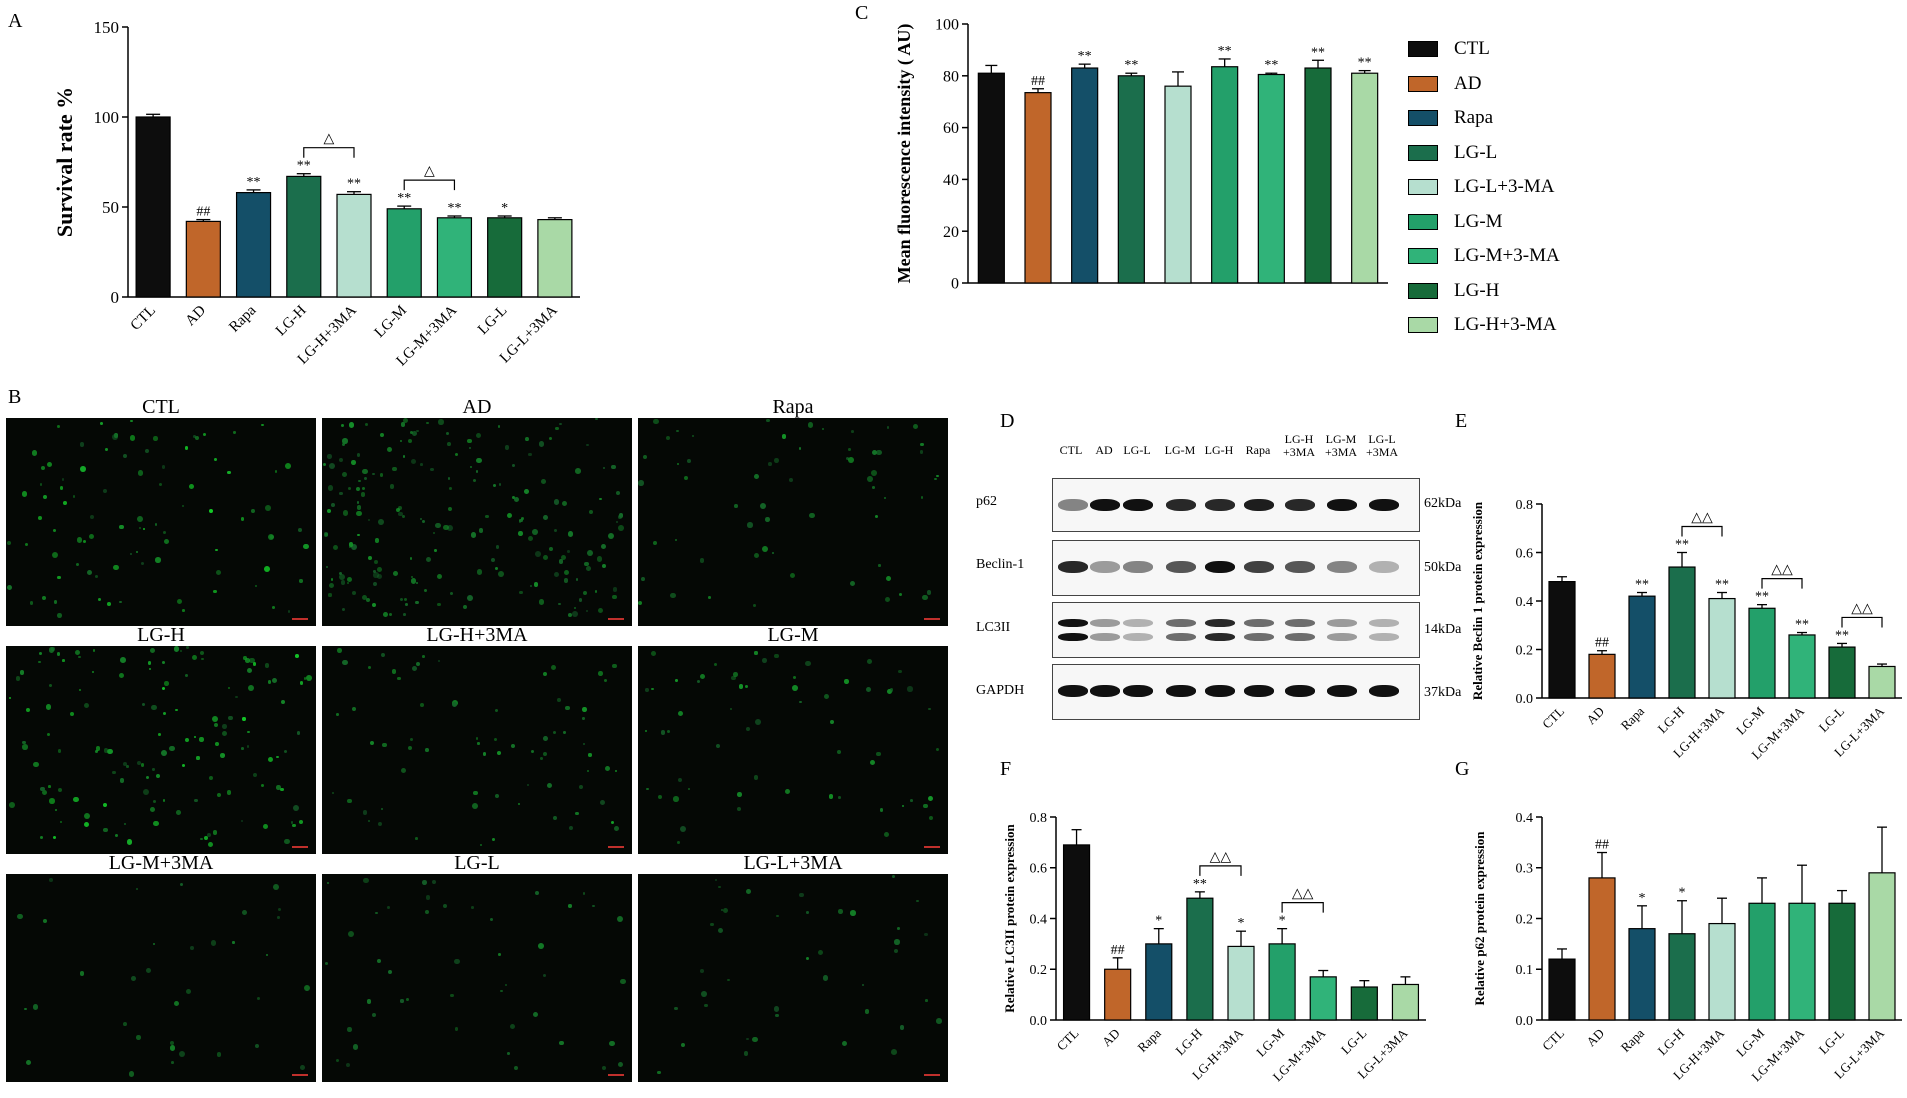 The width and height of the screenshot is (1907, 1098). I want to click on y-axis-label: Relative p62 protein expression, so click(1479, 918).